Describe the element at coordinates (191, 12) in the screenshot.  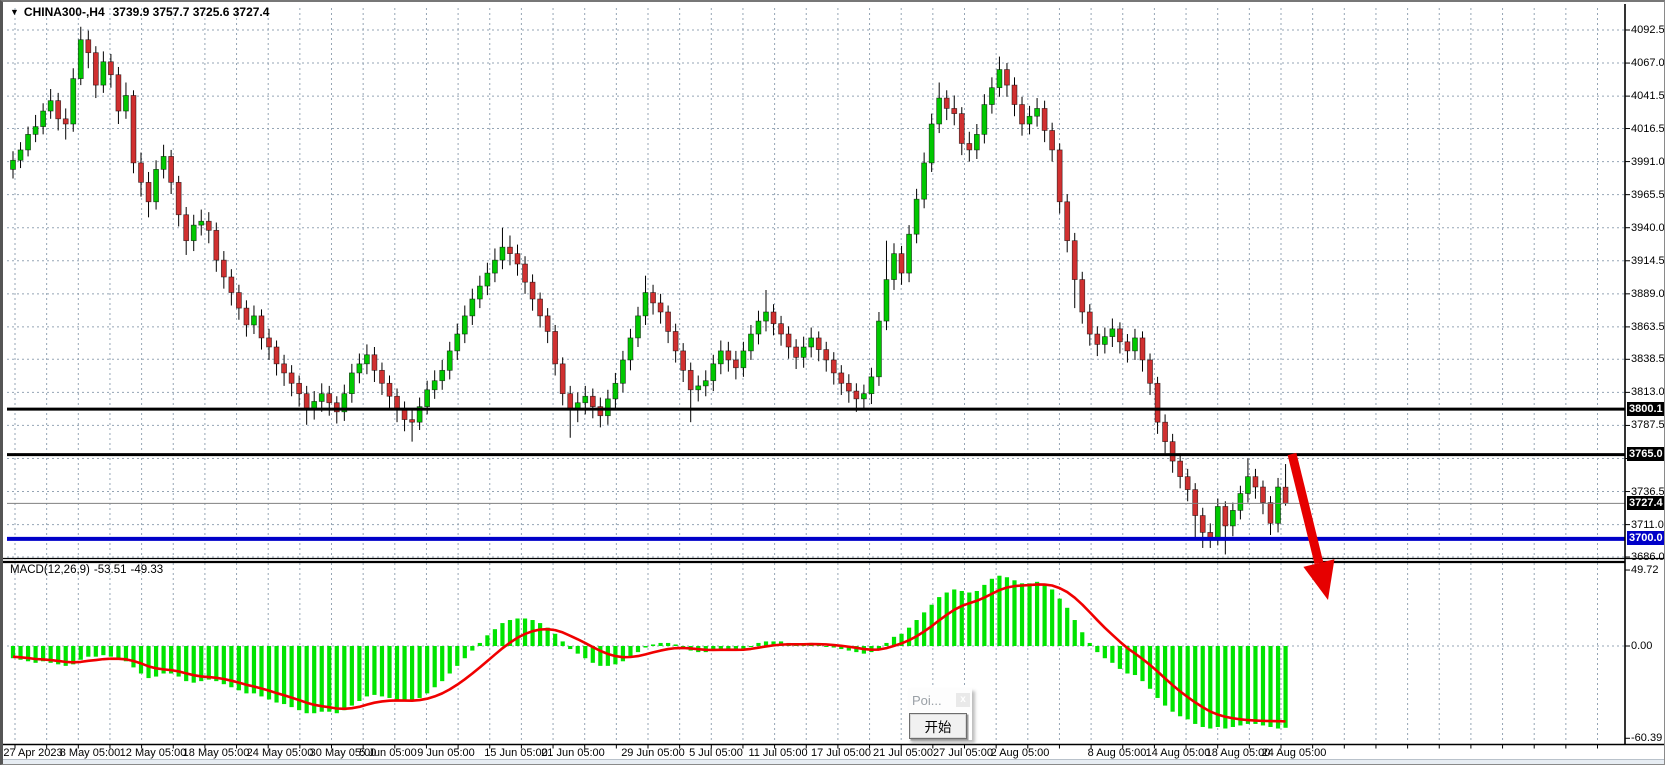
I see `title-ohlc-values: 3739.9 3757.7 3725.6 3727.4` at that location.